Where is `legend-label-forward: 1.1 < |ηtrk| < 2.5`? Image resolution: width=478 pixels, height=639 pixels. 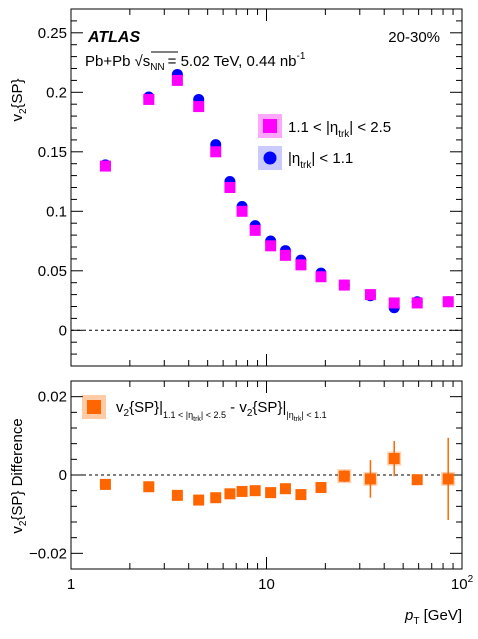 legend-label-forward: 1.1 < |ηtrk| < 2.5 is located at coordinates (339, 129).